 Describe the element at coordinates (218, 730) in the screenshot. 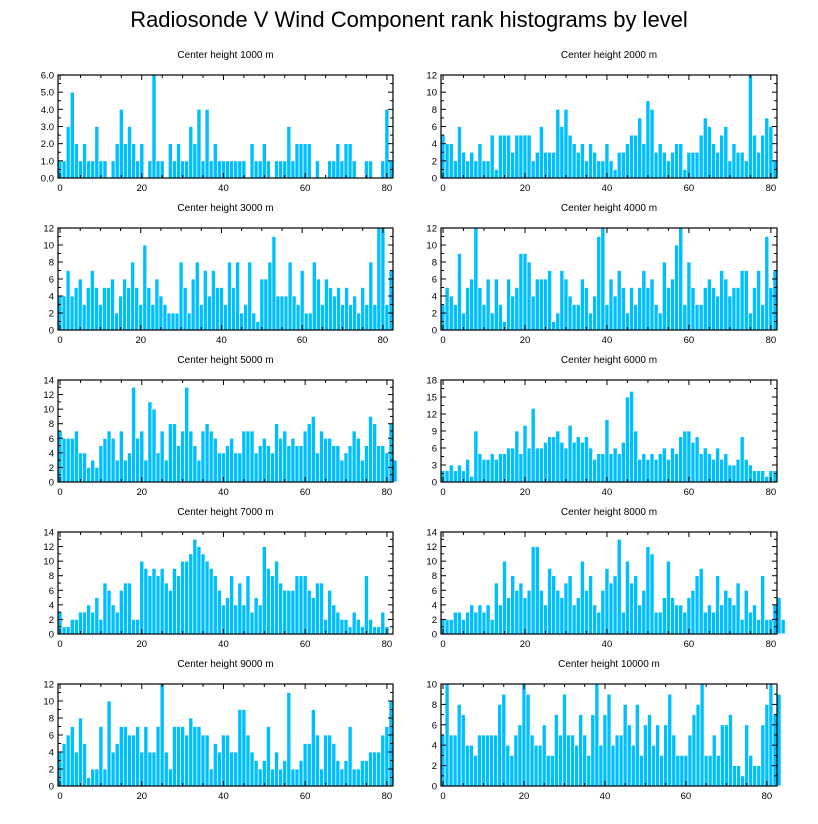

I see `panel-9: Center height 9000 m 0 20 40 60 80 0 2 4 6 8 10 12` at that location.